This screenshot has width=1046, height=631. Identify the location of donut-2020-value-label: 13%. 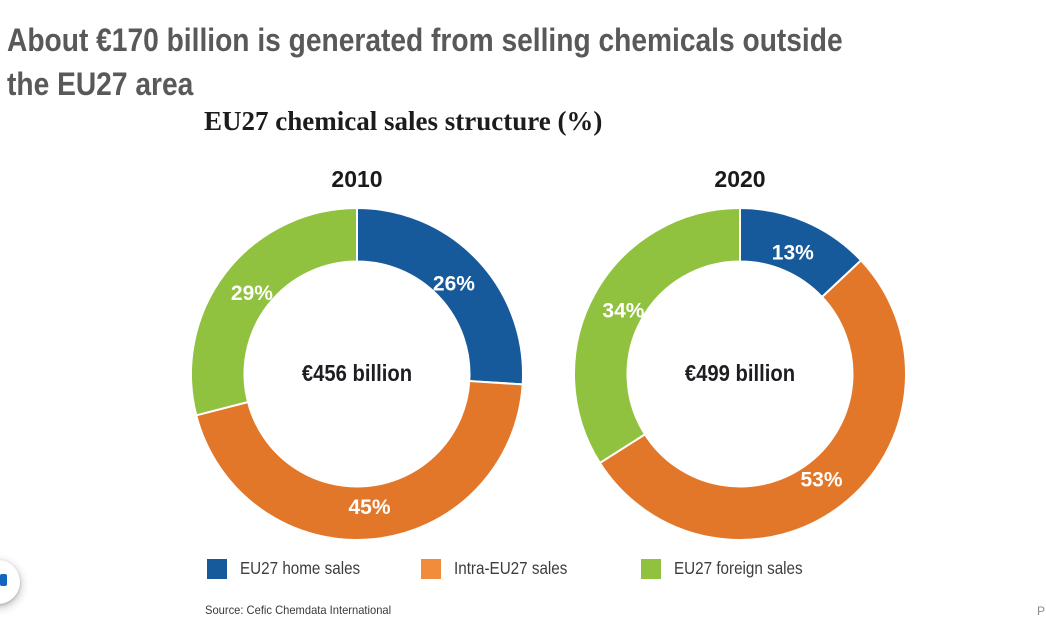
(793, 252).